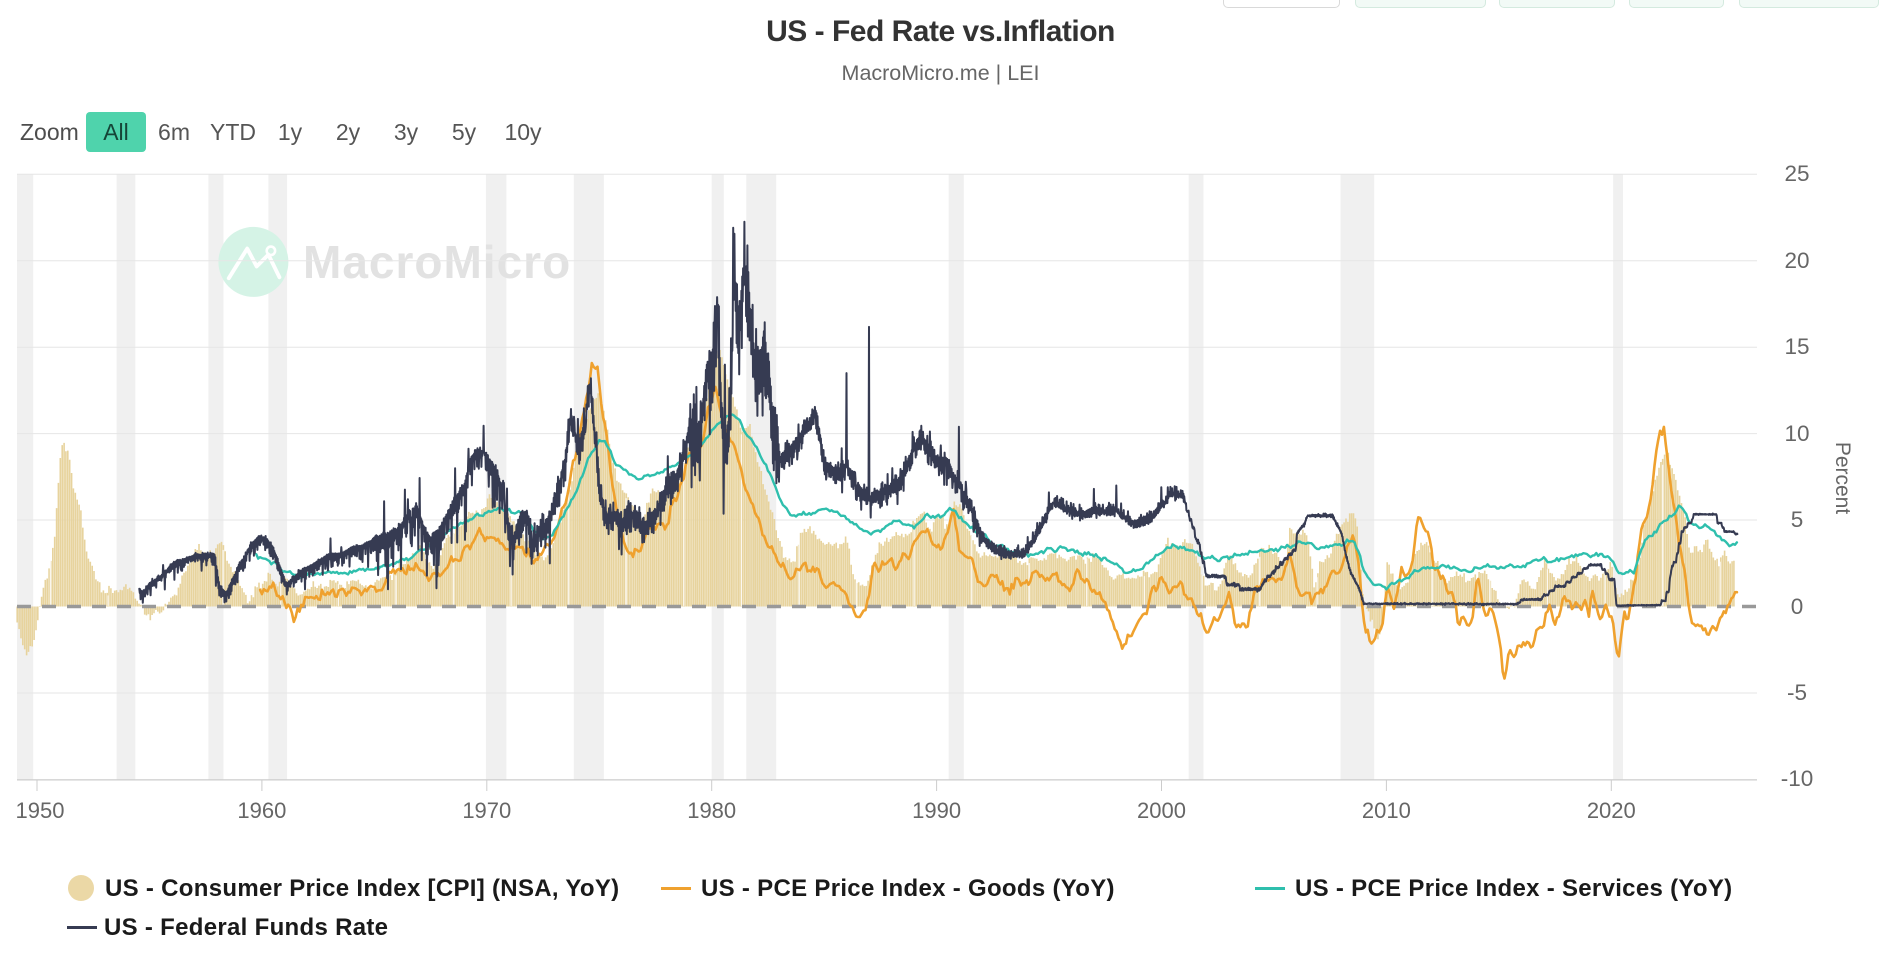  Describe the element at coordinates (437, 262) in the screenshot. I see `svg-text: MacroMicro` at that location.